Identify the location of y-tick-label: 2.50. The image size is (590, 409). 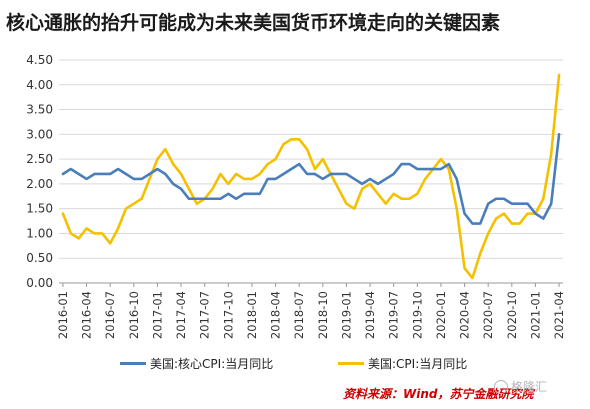
(39, 159).